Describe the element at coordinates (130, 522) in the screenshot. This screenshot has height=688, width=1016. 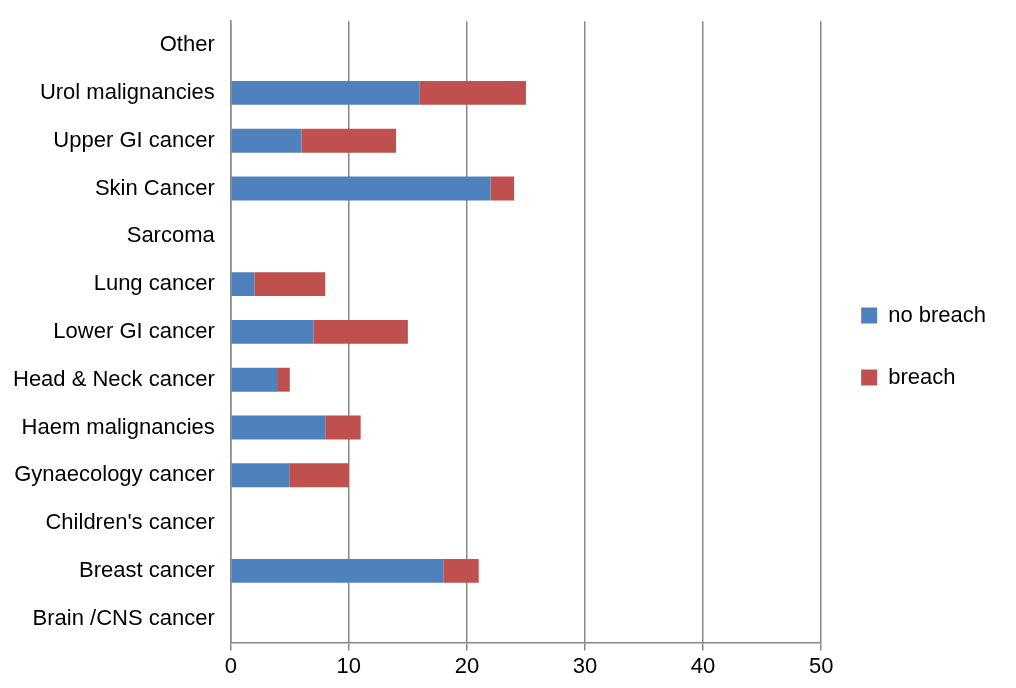
I see `y-tick-label: Children's cancer` at that location.